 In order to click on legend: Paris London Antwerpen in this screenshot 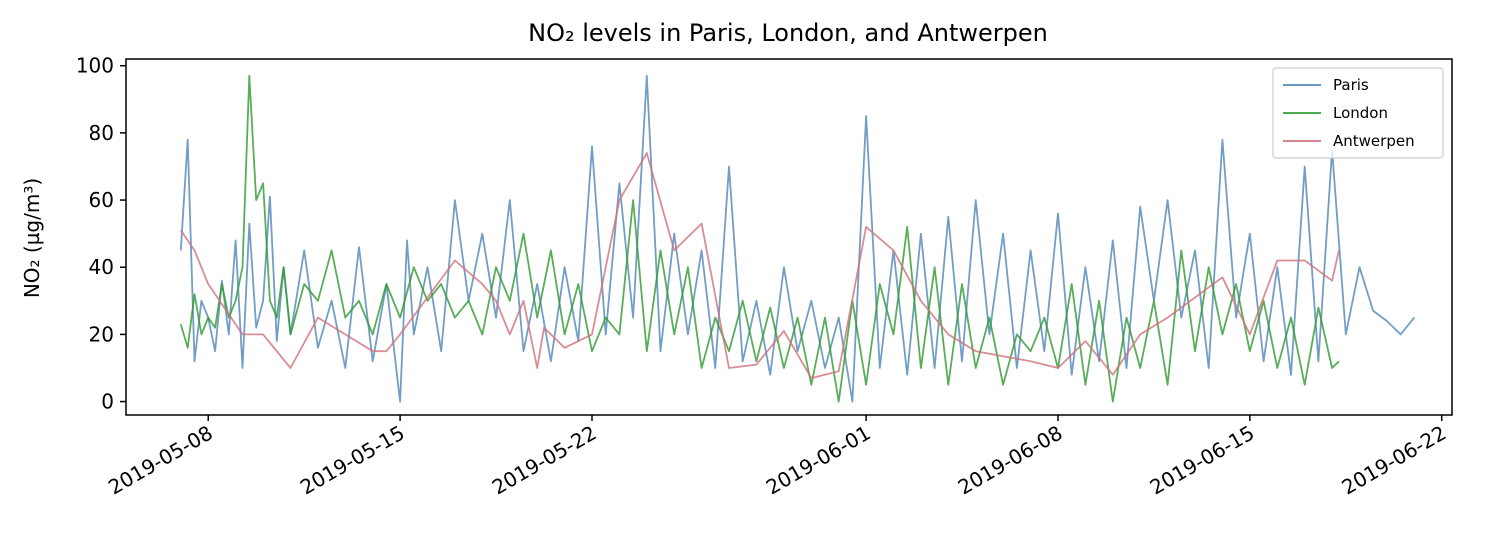, I will do `click(1358, 113)`.